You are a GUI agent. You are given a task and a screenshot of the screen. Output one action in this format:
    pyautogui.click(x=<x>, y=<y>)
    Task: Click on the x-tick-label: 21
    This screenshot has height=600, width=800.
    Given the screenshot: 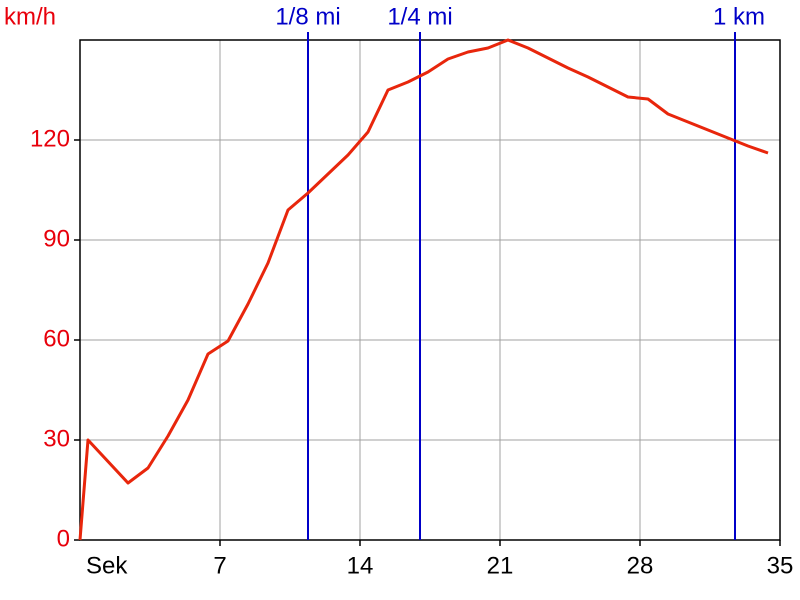 What is the action you would take?
    pyautogui.click(x=500, y=565)
    